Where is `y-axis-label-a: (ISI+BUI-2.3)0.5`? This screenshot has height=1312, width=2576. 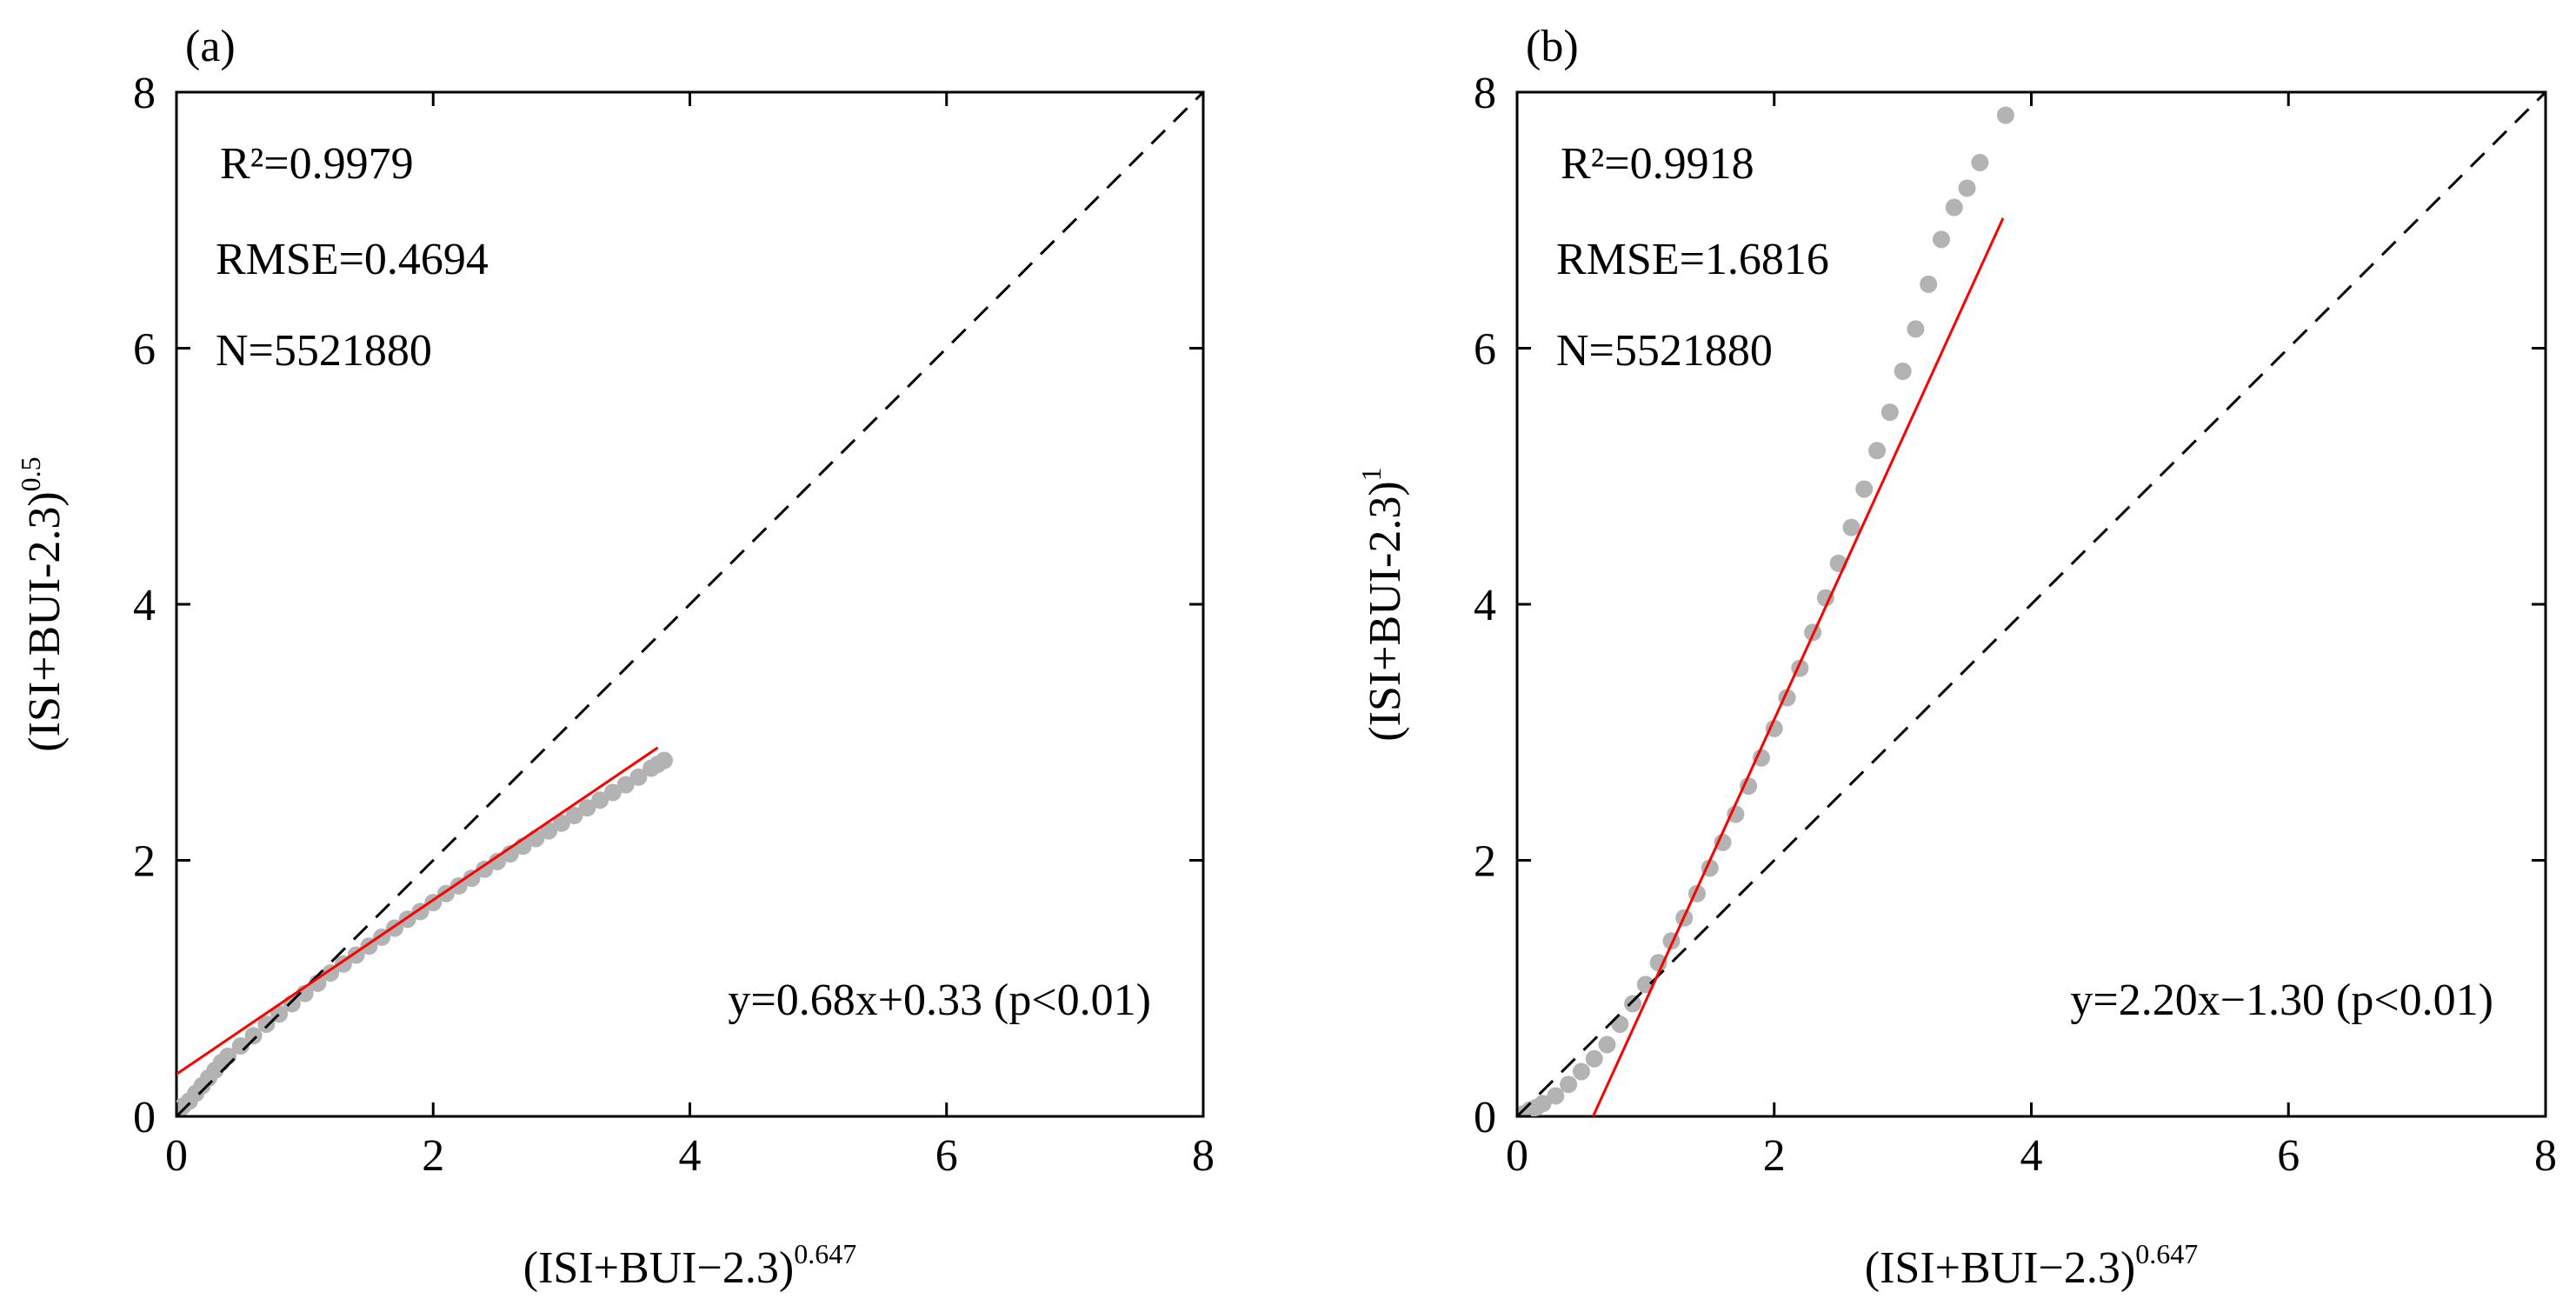 y-axis-label-a: (ISI+BUI-2.3)0.5 is located at coordinates (42, 603).